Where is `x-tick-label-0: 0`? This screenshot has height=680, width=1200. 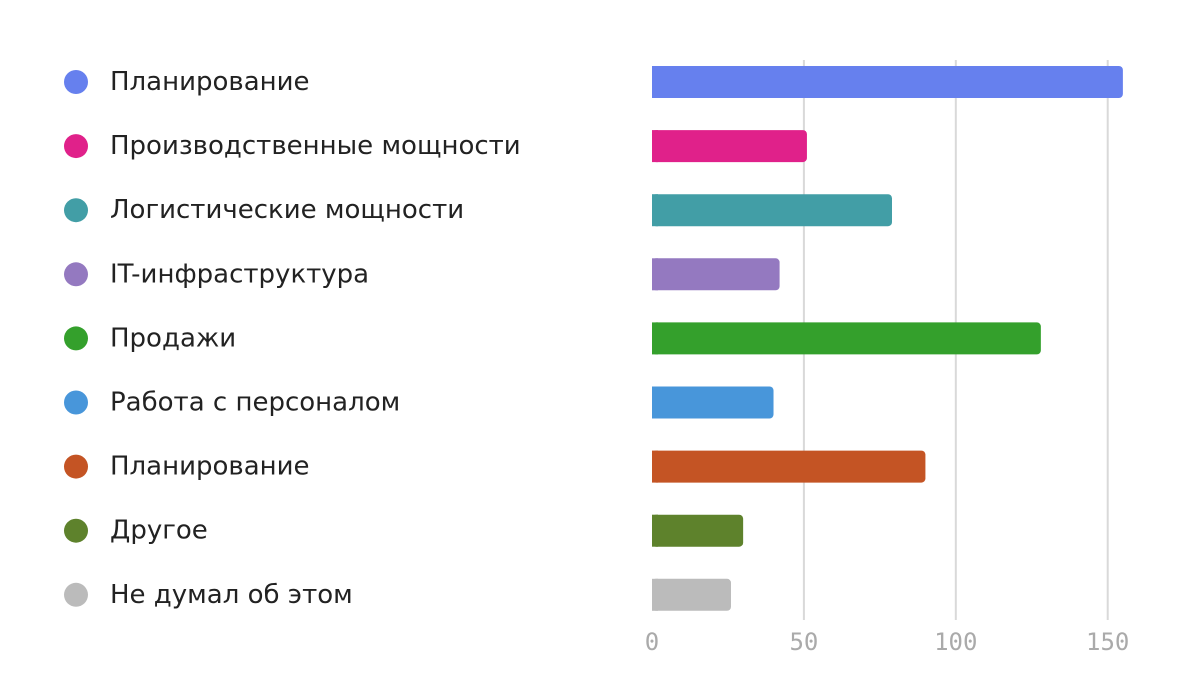
x-tick-label-0: 0 is located at coordinates (652, 642).